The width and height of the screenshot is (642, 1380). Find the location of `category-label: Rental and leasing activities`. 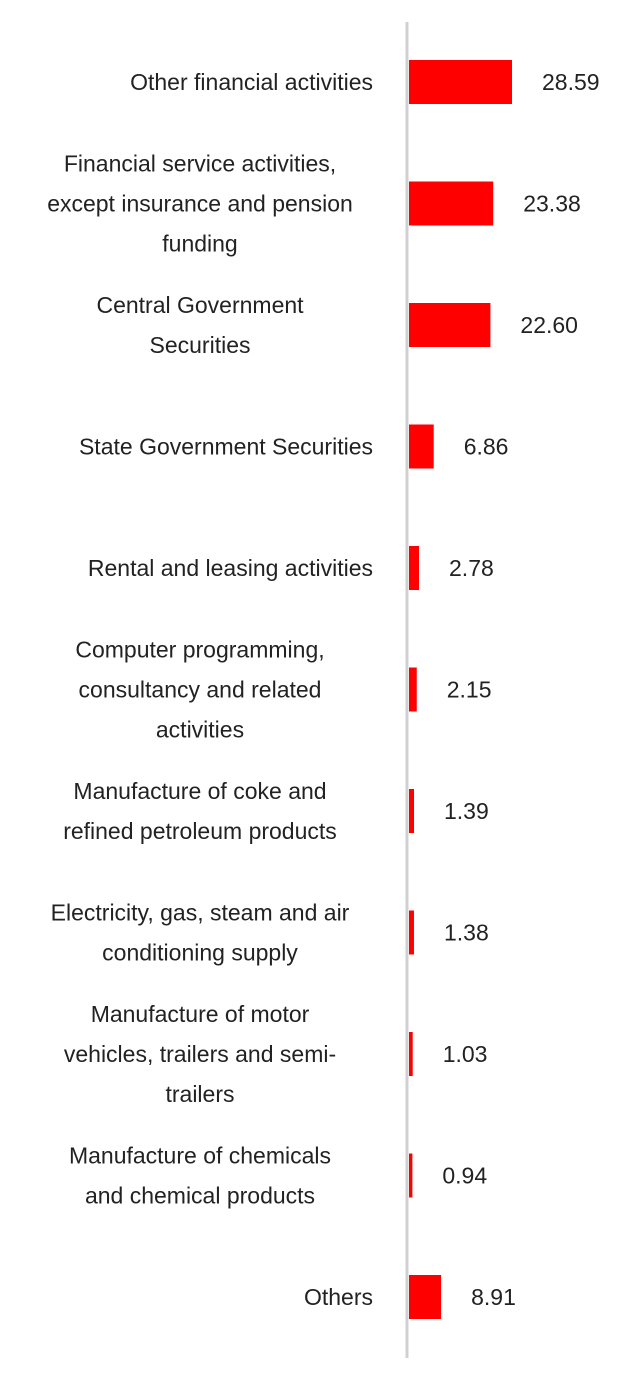

category-label: Rental and leasing activities is located at coordinates (230, 568).